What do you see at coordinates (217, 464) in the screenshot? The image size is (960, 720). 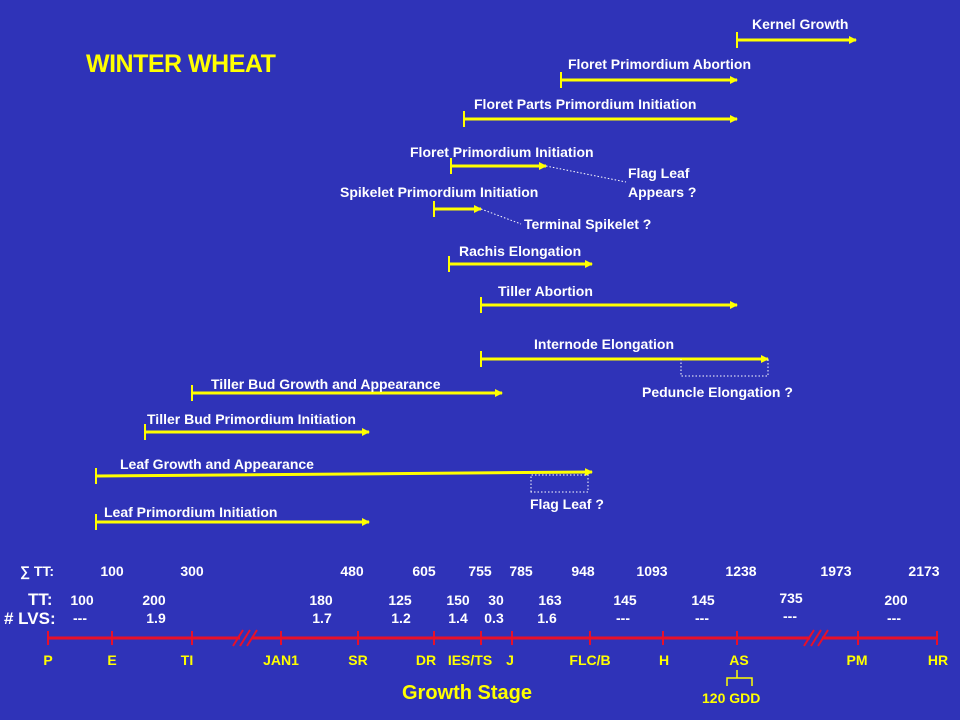 I see `label-leaf-growth: Leaf Growth and Appearance` at bounding box center [217, 464].